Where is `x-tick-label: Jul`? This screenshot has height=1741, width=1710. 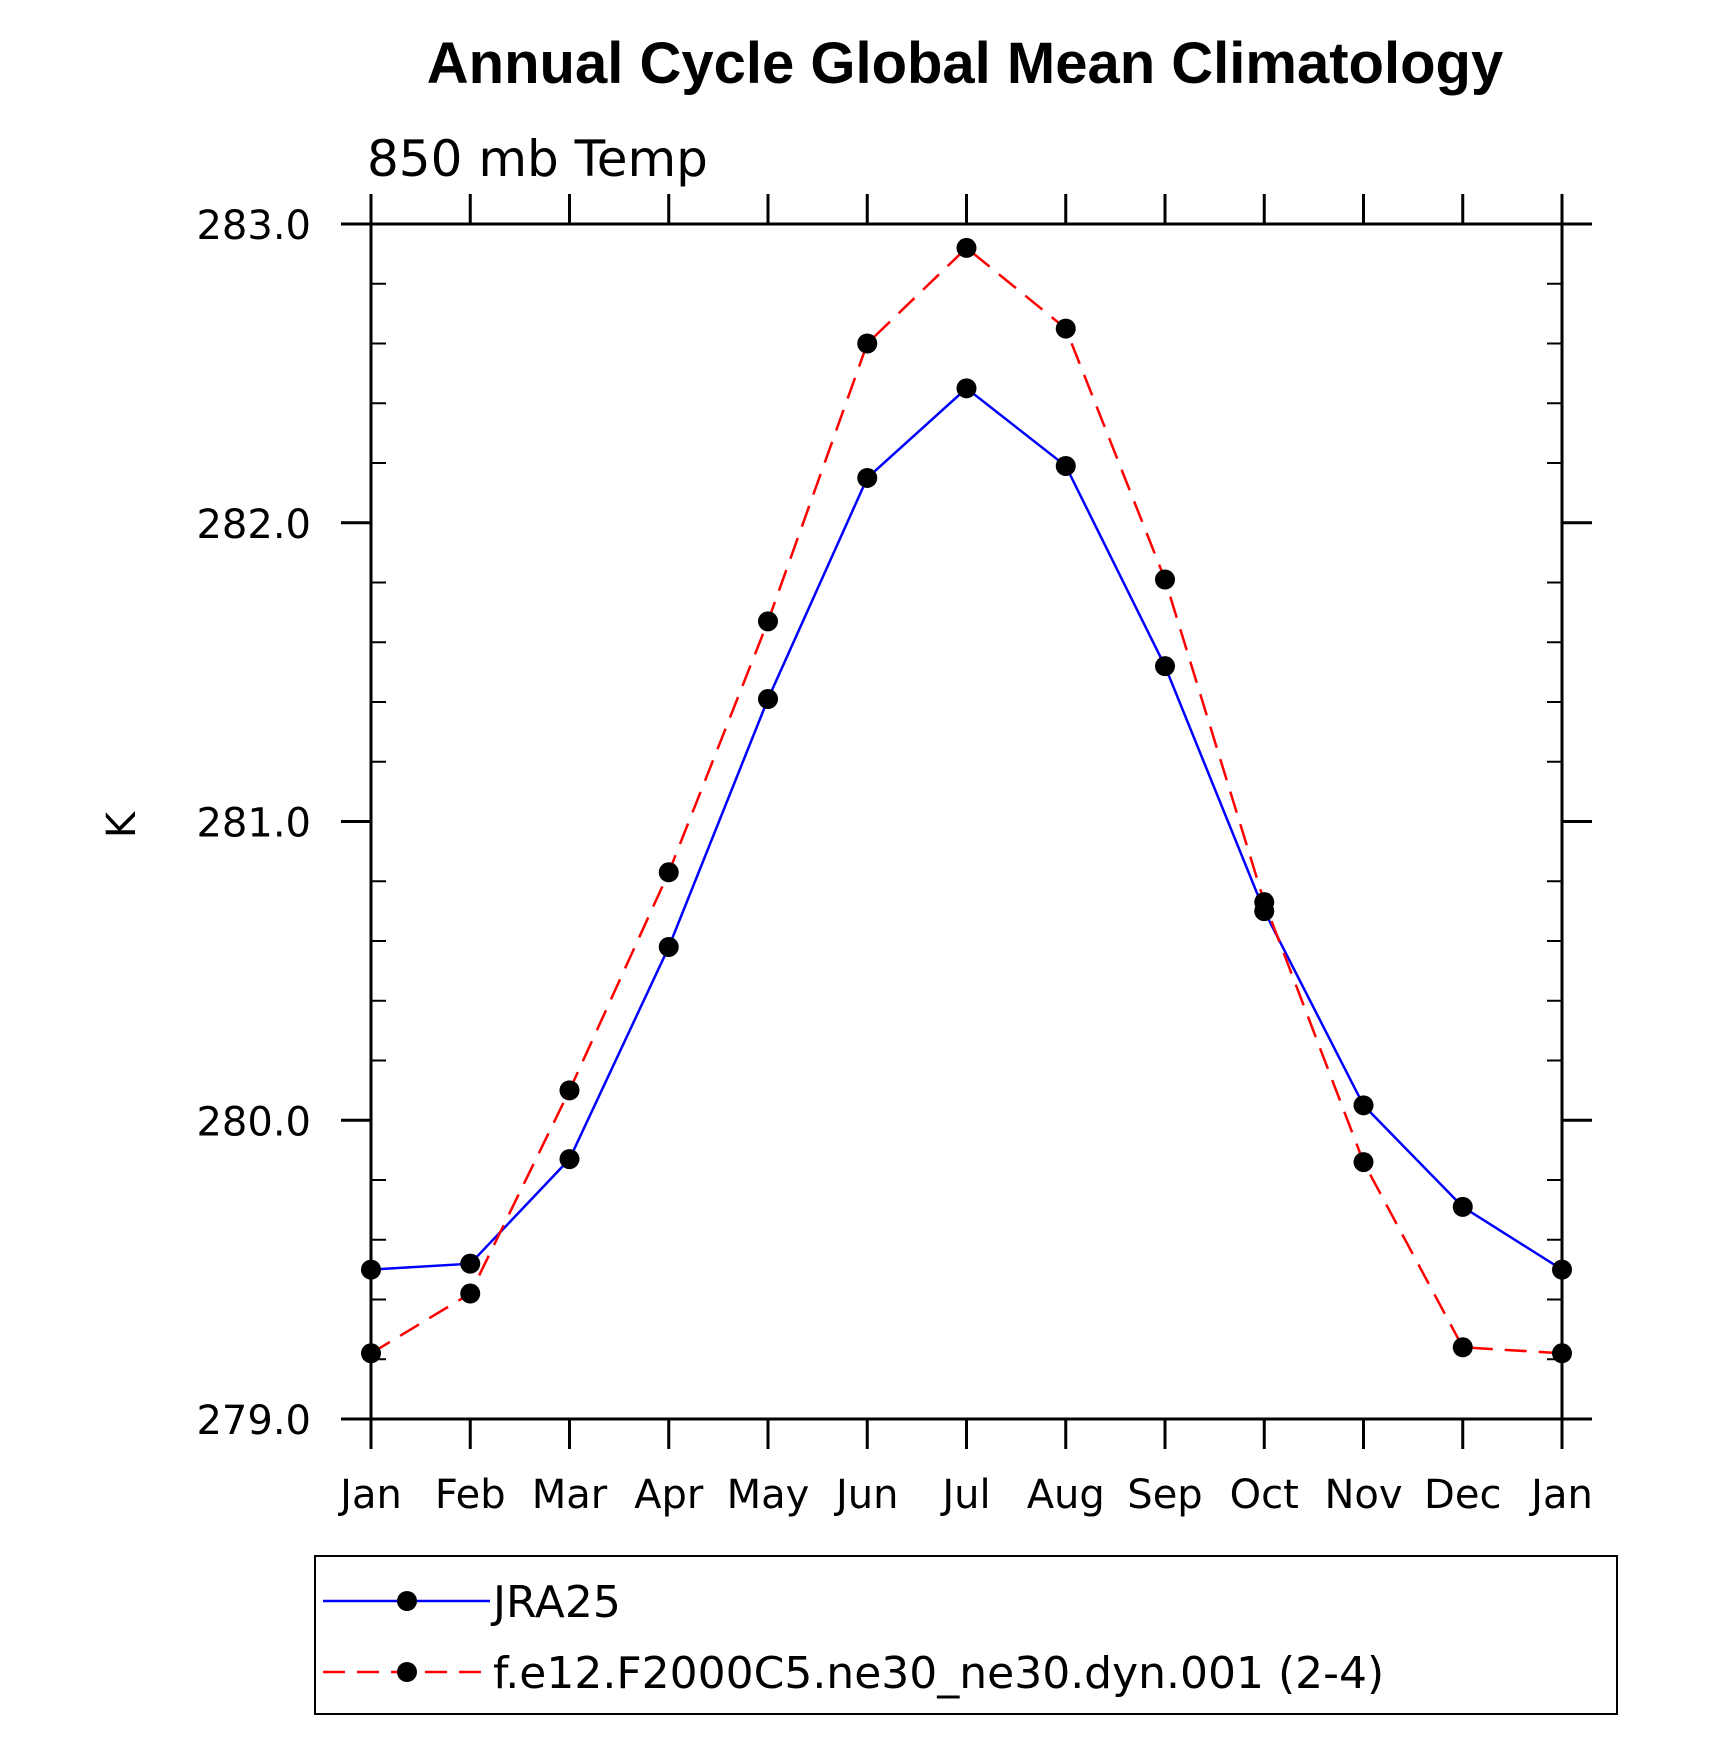 x-tick-label: Jul is located at coordinates (964, 1495).